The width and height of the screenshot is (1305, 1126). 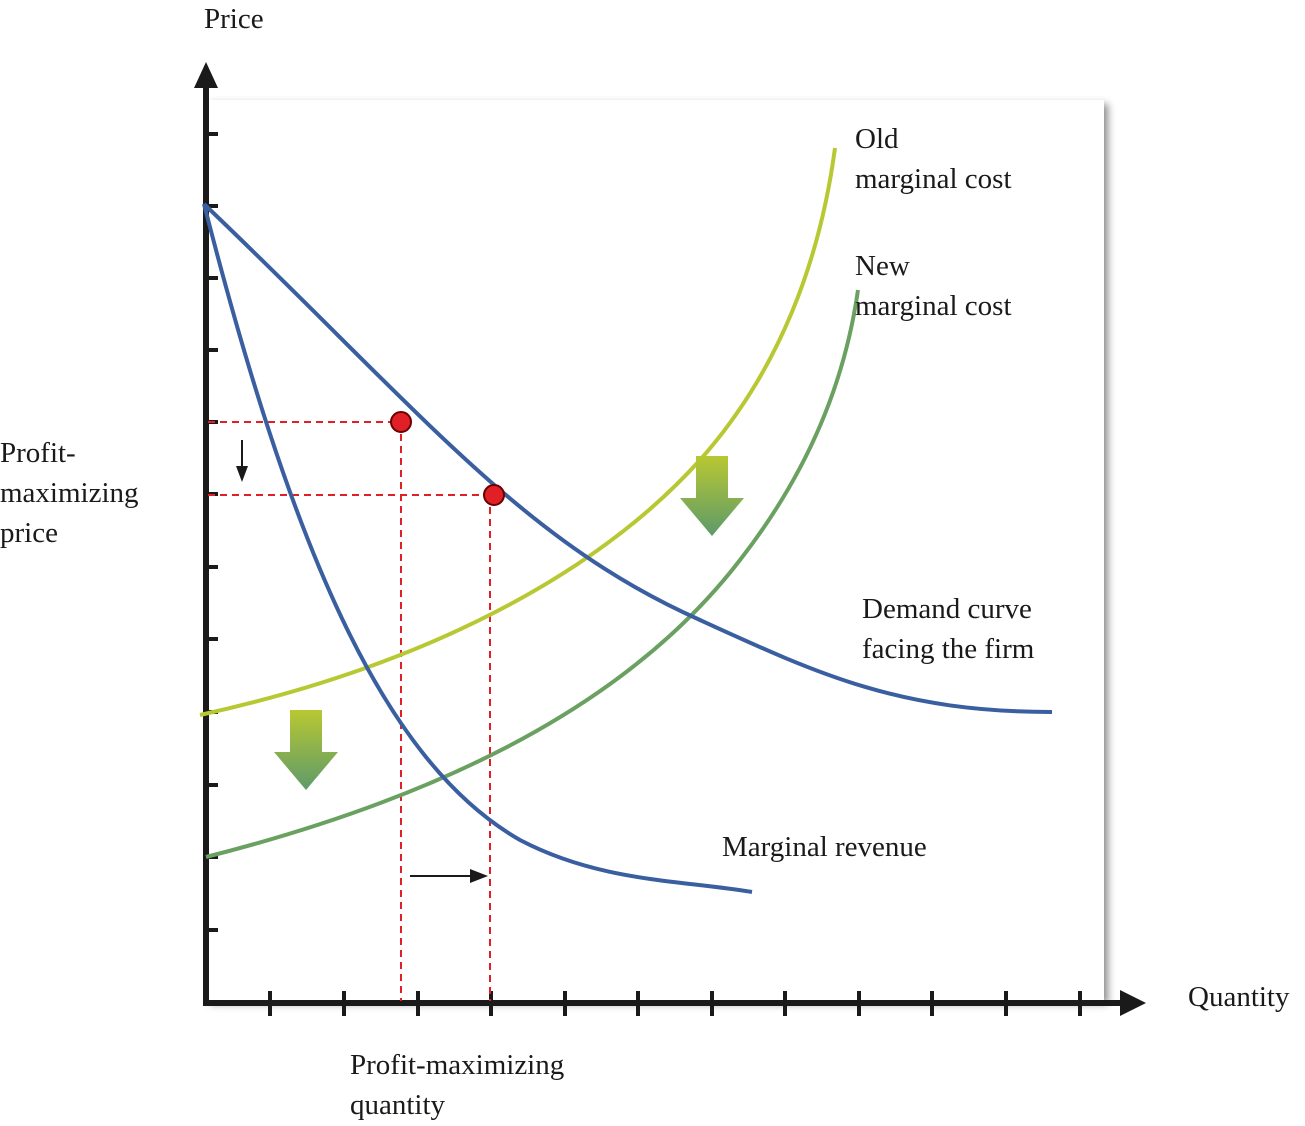 What do you see at coordinates (449, 876) in the screenshot?
I see `quantity-increase-arrow` at bounding box center [449, 876].